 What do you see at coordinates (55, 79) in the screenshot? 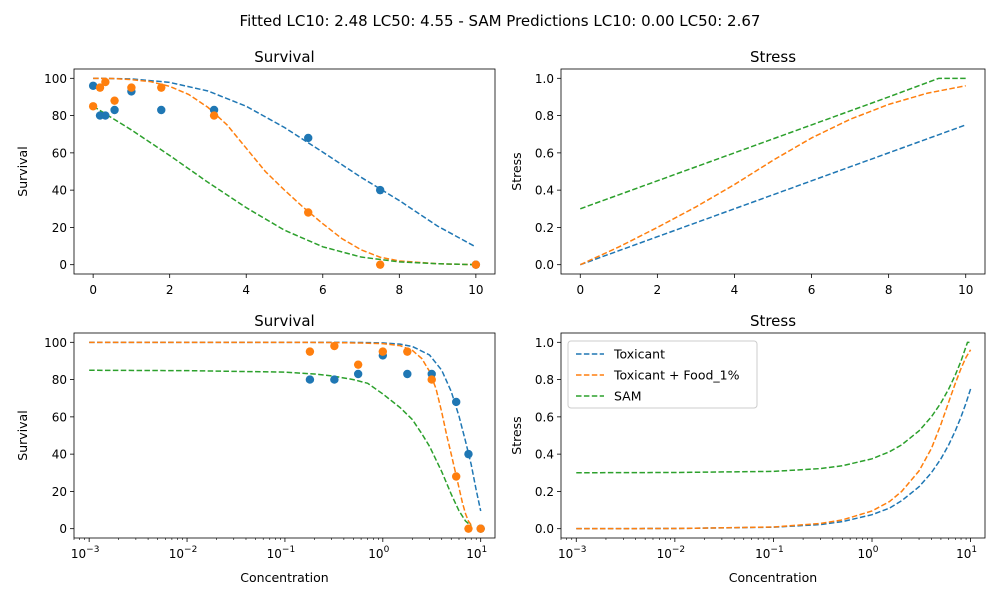
I see `y-tick-label: 100` at bounding box center [55, 79].